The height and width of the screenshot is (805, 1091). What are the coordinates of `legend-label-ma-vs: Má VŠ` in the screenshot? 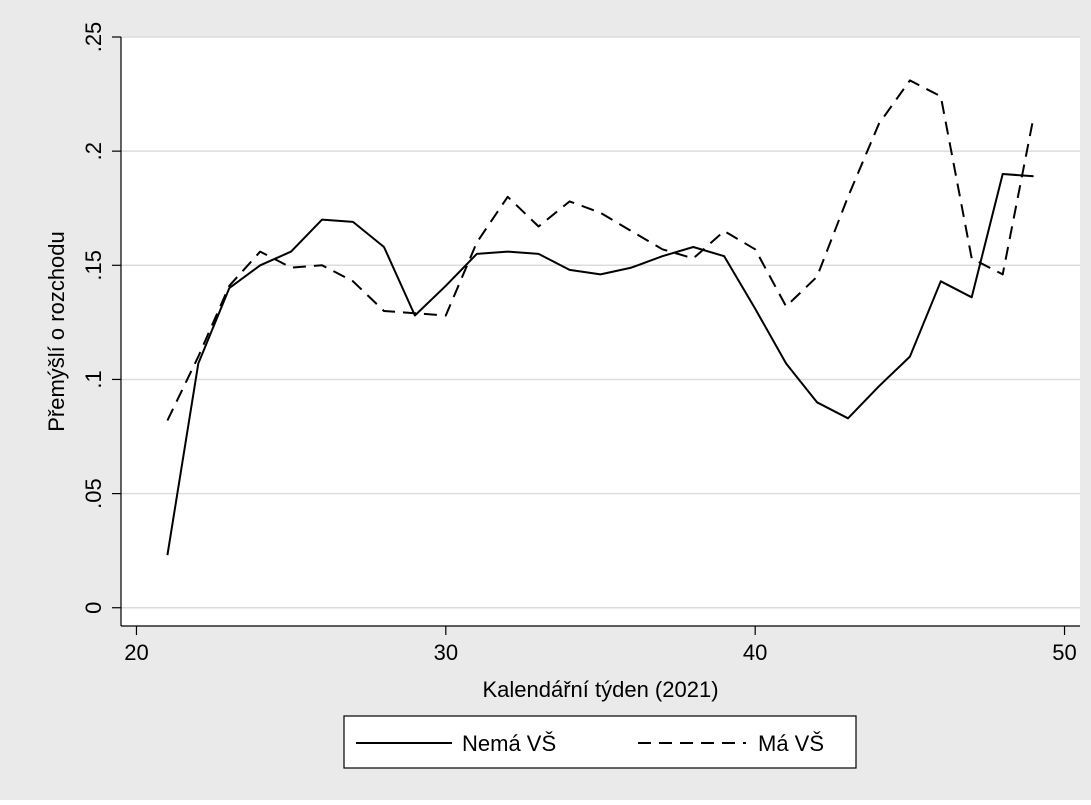 It's located at (791, 743).